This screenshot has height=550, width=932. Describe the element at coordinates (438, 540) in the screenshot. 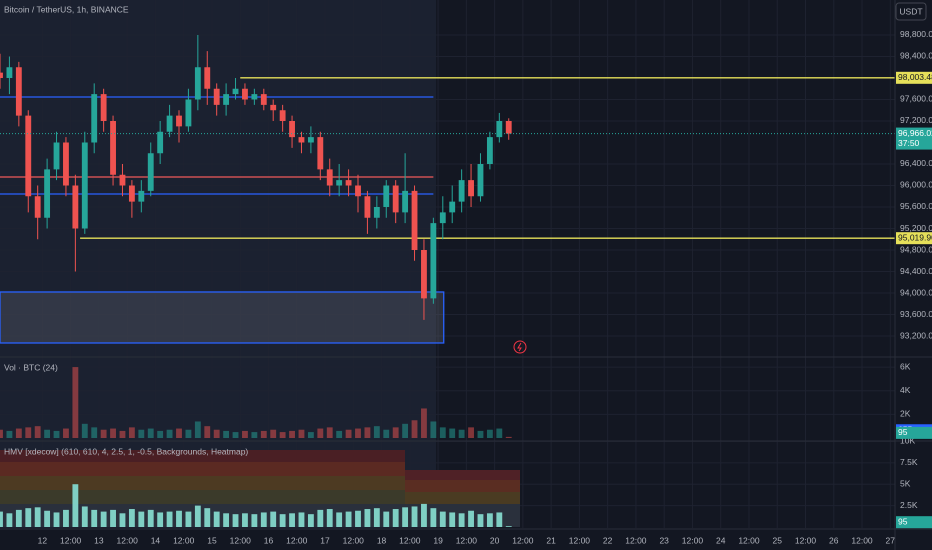

I see `x-tick-label: 19` at that location.